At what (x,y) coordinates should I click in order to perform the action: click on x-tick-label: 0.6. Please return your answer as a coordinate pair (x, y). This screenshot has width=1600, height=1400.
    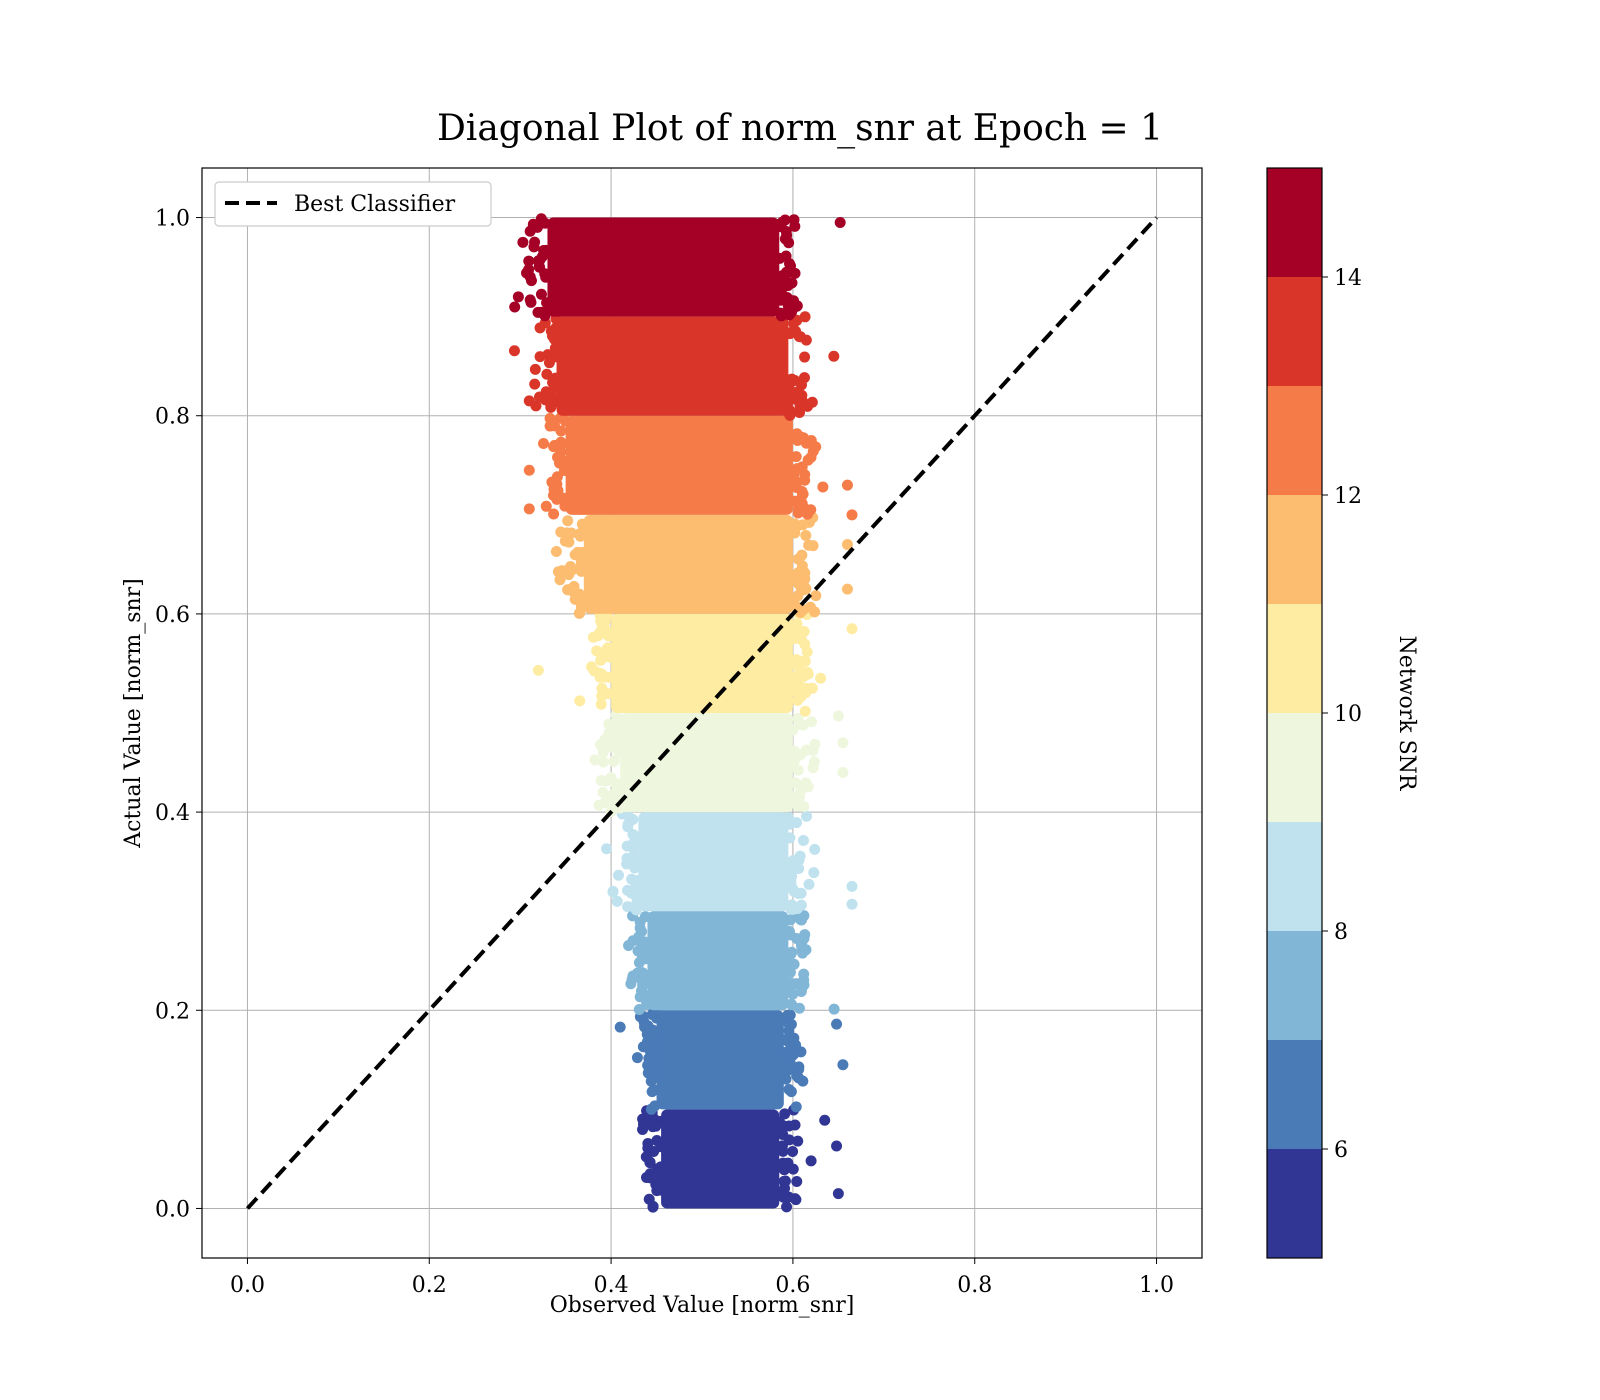
    Looking at the image, I should click on (792, 1285).